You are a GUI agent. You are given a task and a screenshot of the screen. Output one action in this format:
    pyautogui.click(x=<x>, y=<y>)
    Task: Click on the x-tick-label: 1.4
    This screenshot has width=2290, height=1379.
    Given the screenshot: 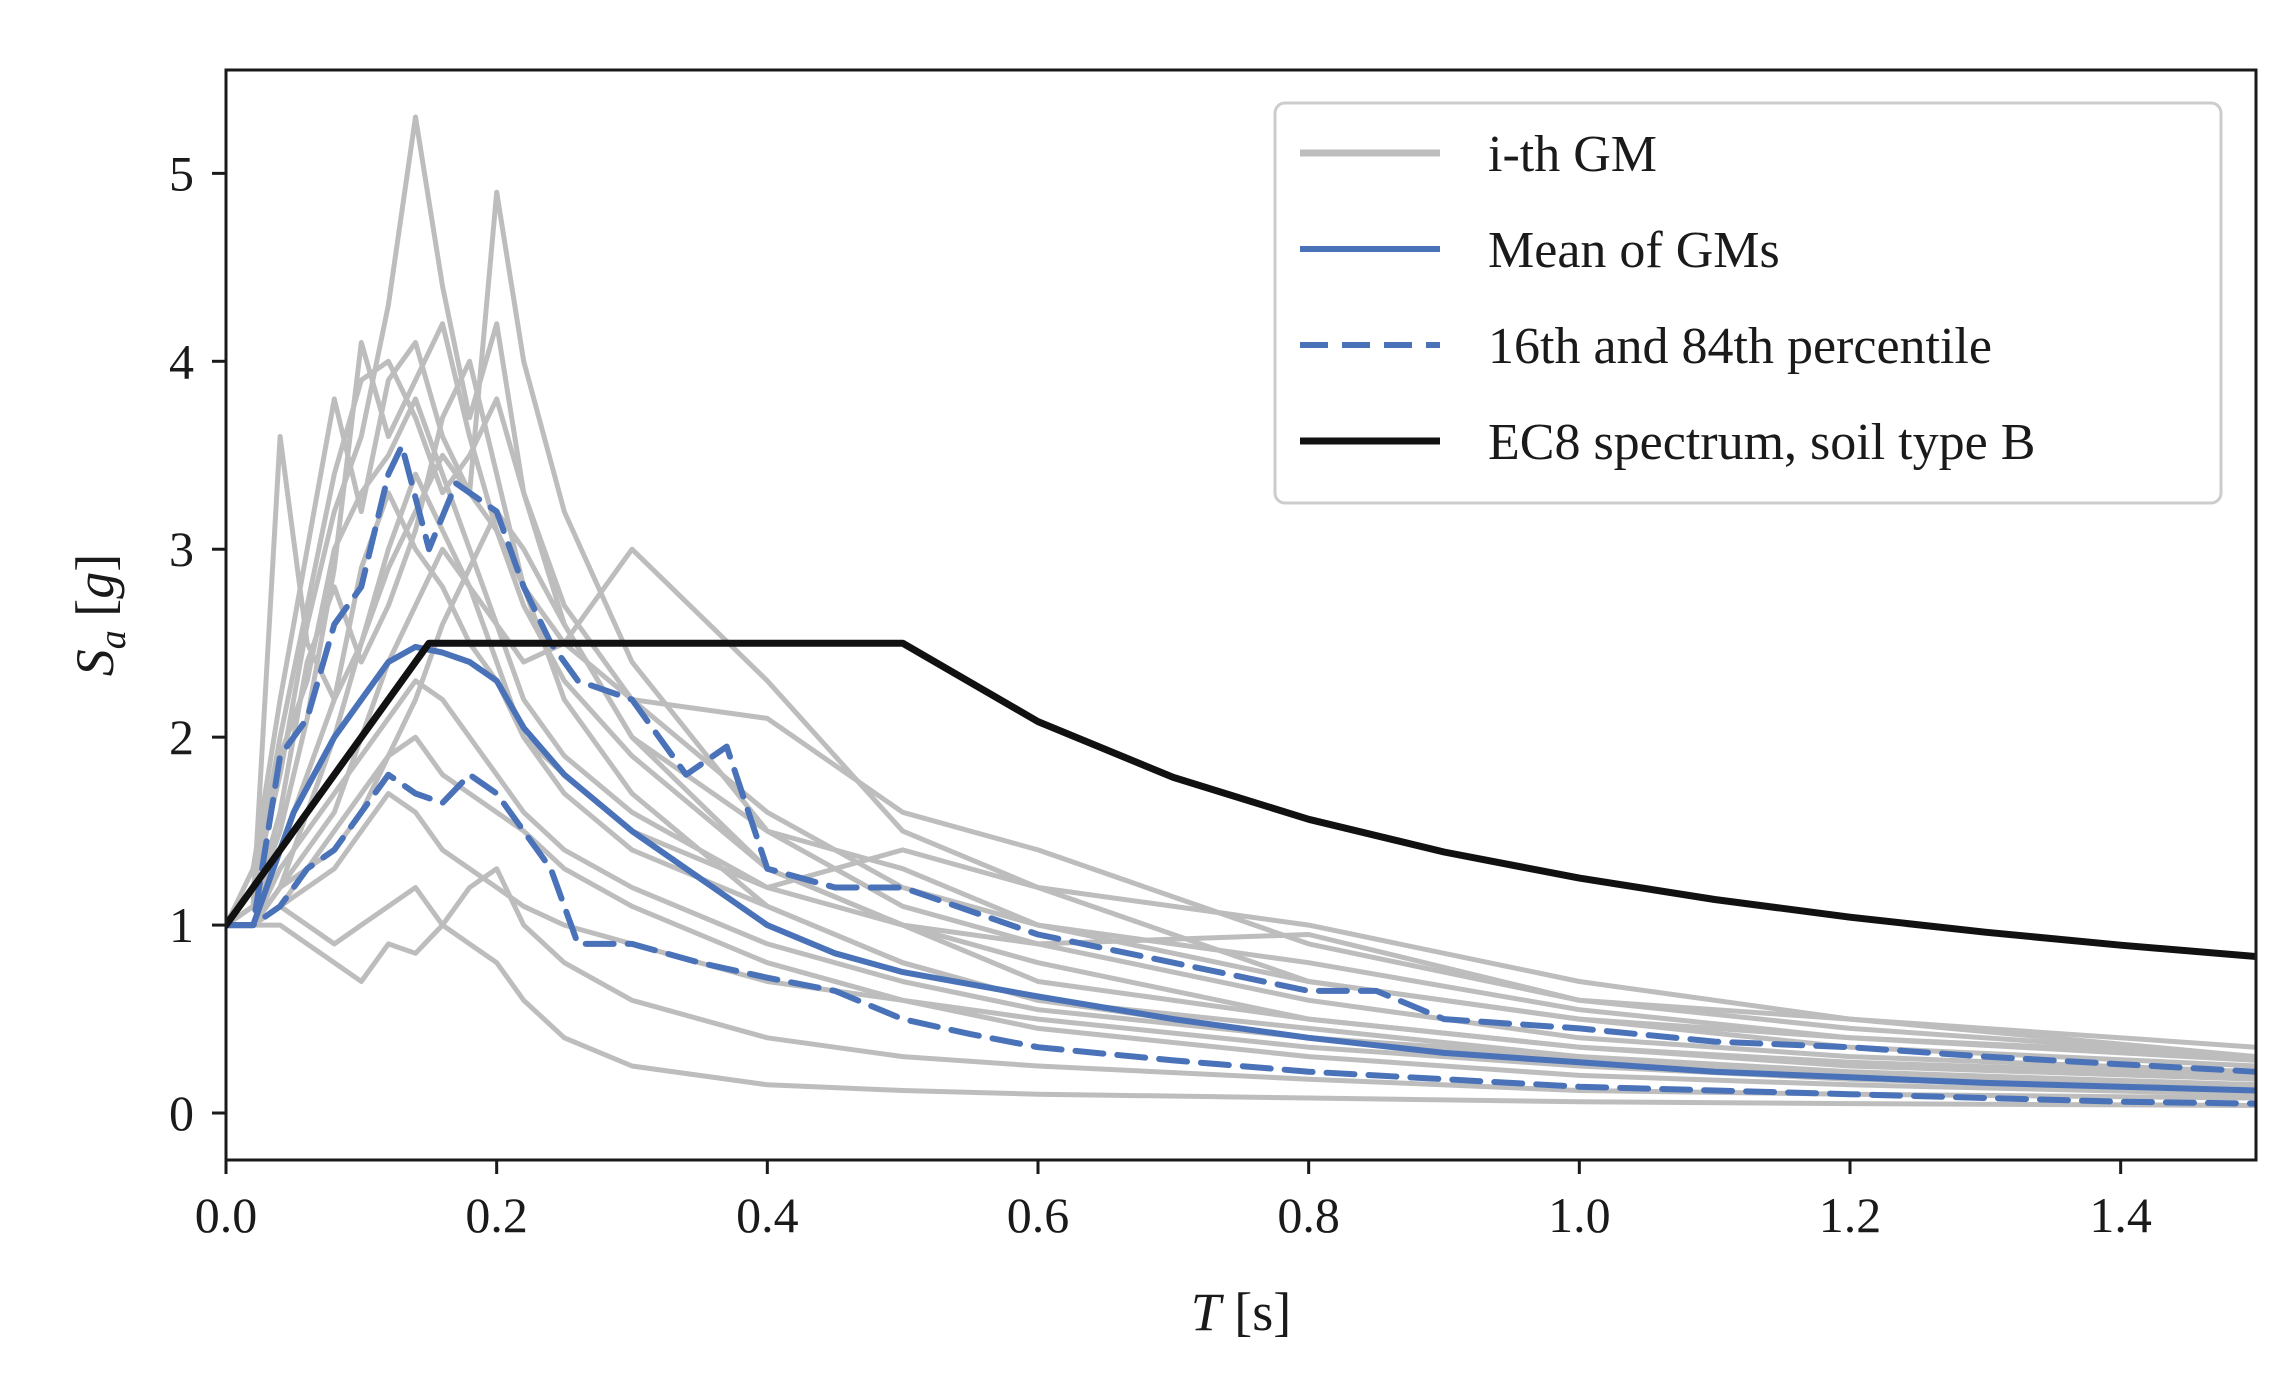 What is the action you would take?
    pyautogui.click(x=2120, y=1215)
    